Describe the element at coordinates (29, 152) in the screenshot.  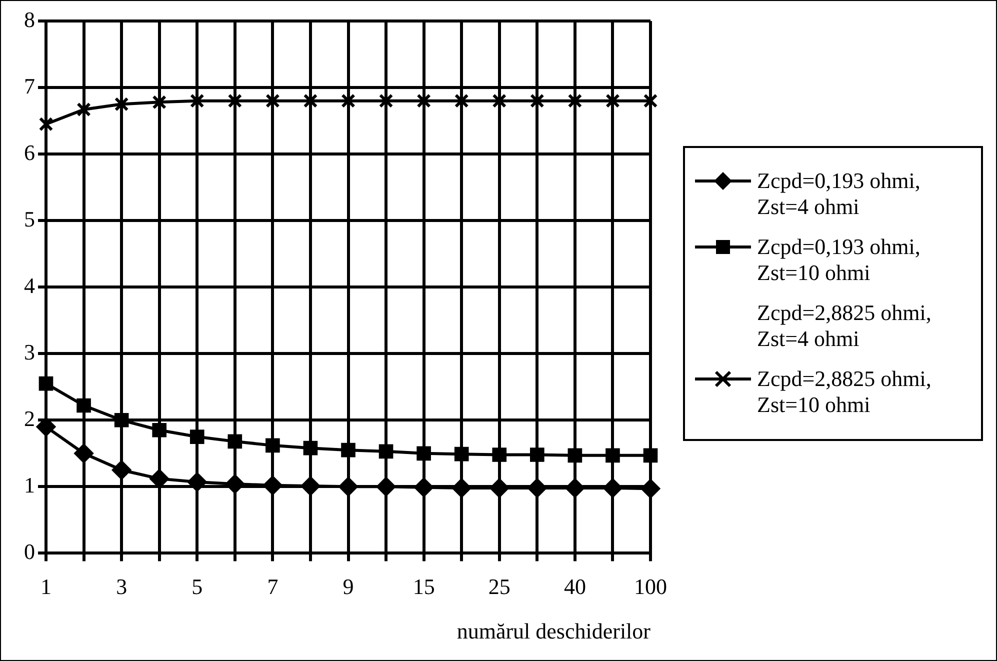
I see `y-tick-label: 6` at that location.